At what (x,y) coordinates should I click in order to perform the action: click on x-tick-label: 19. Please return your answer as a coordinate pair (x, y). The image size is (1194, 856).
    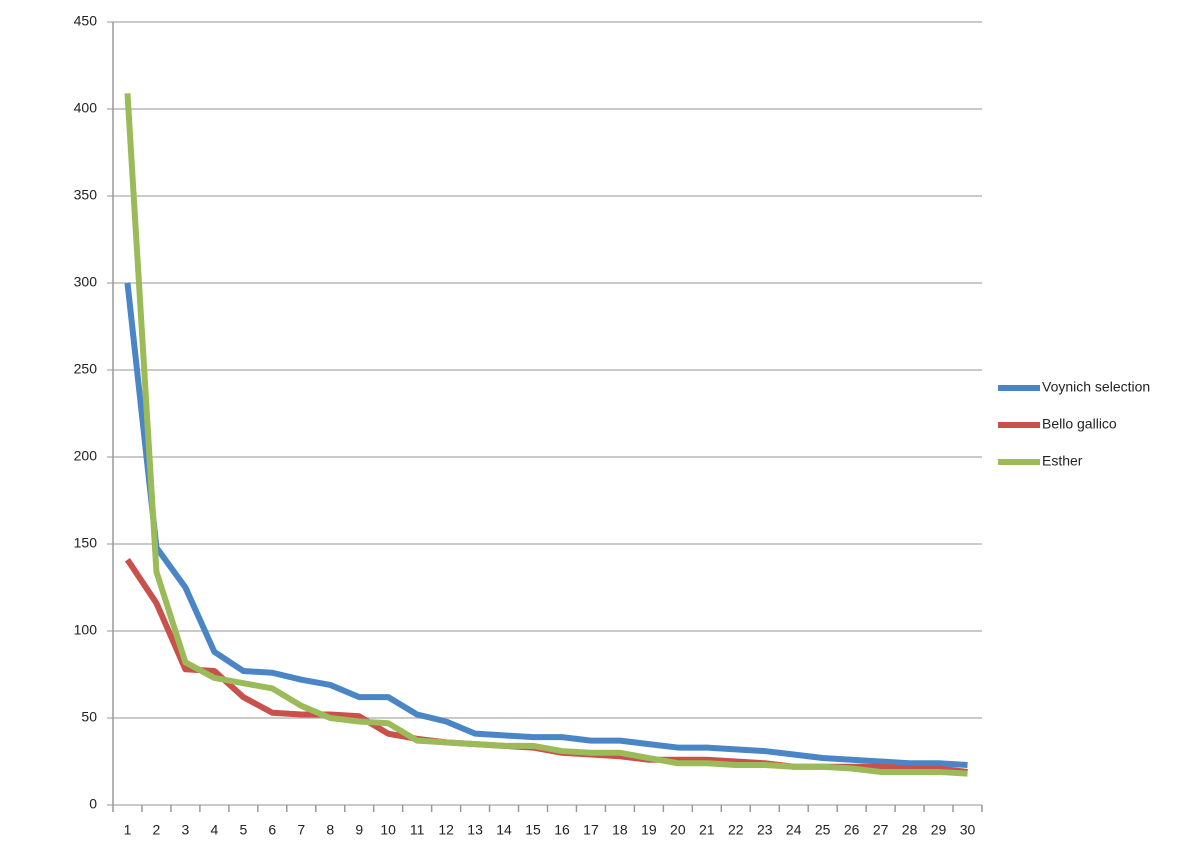
    Looking at the image, I should click on (649, 830).